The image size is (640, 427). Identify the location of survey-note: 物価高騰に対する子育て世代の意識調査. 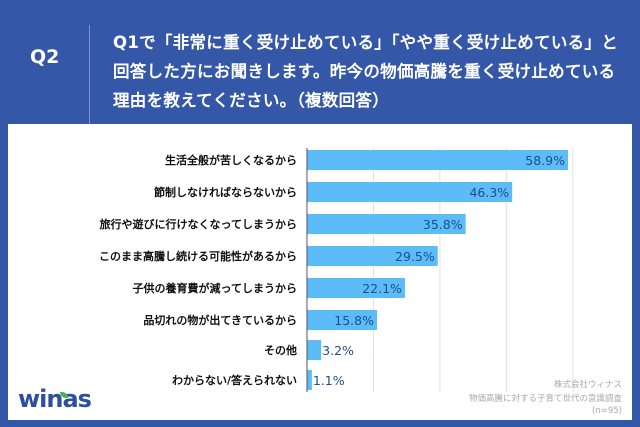
(545, 399).